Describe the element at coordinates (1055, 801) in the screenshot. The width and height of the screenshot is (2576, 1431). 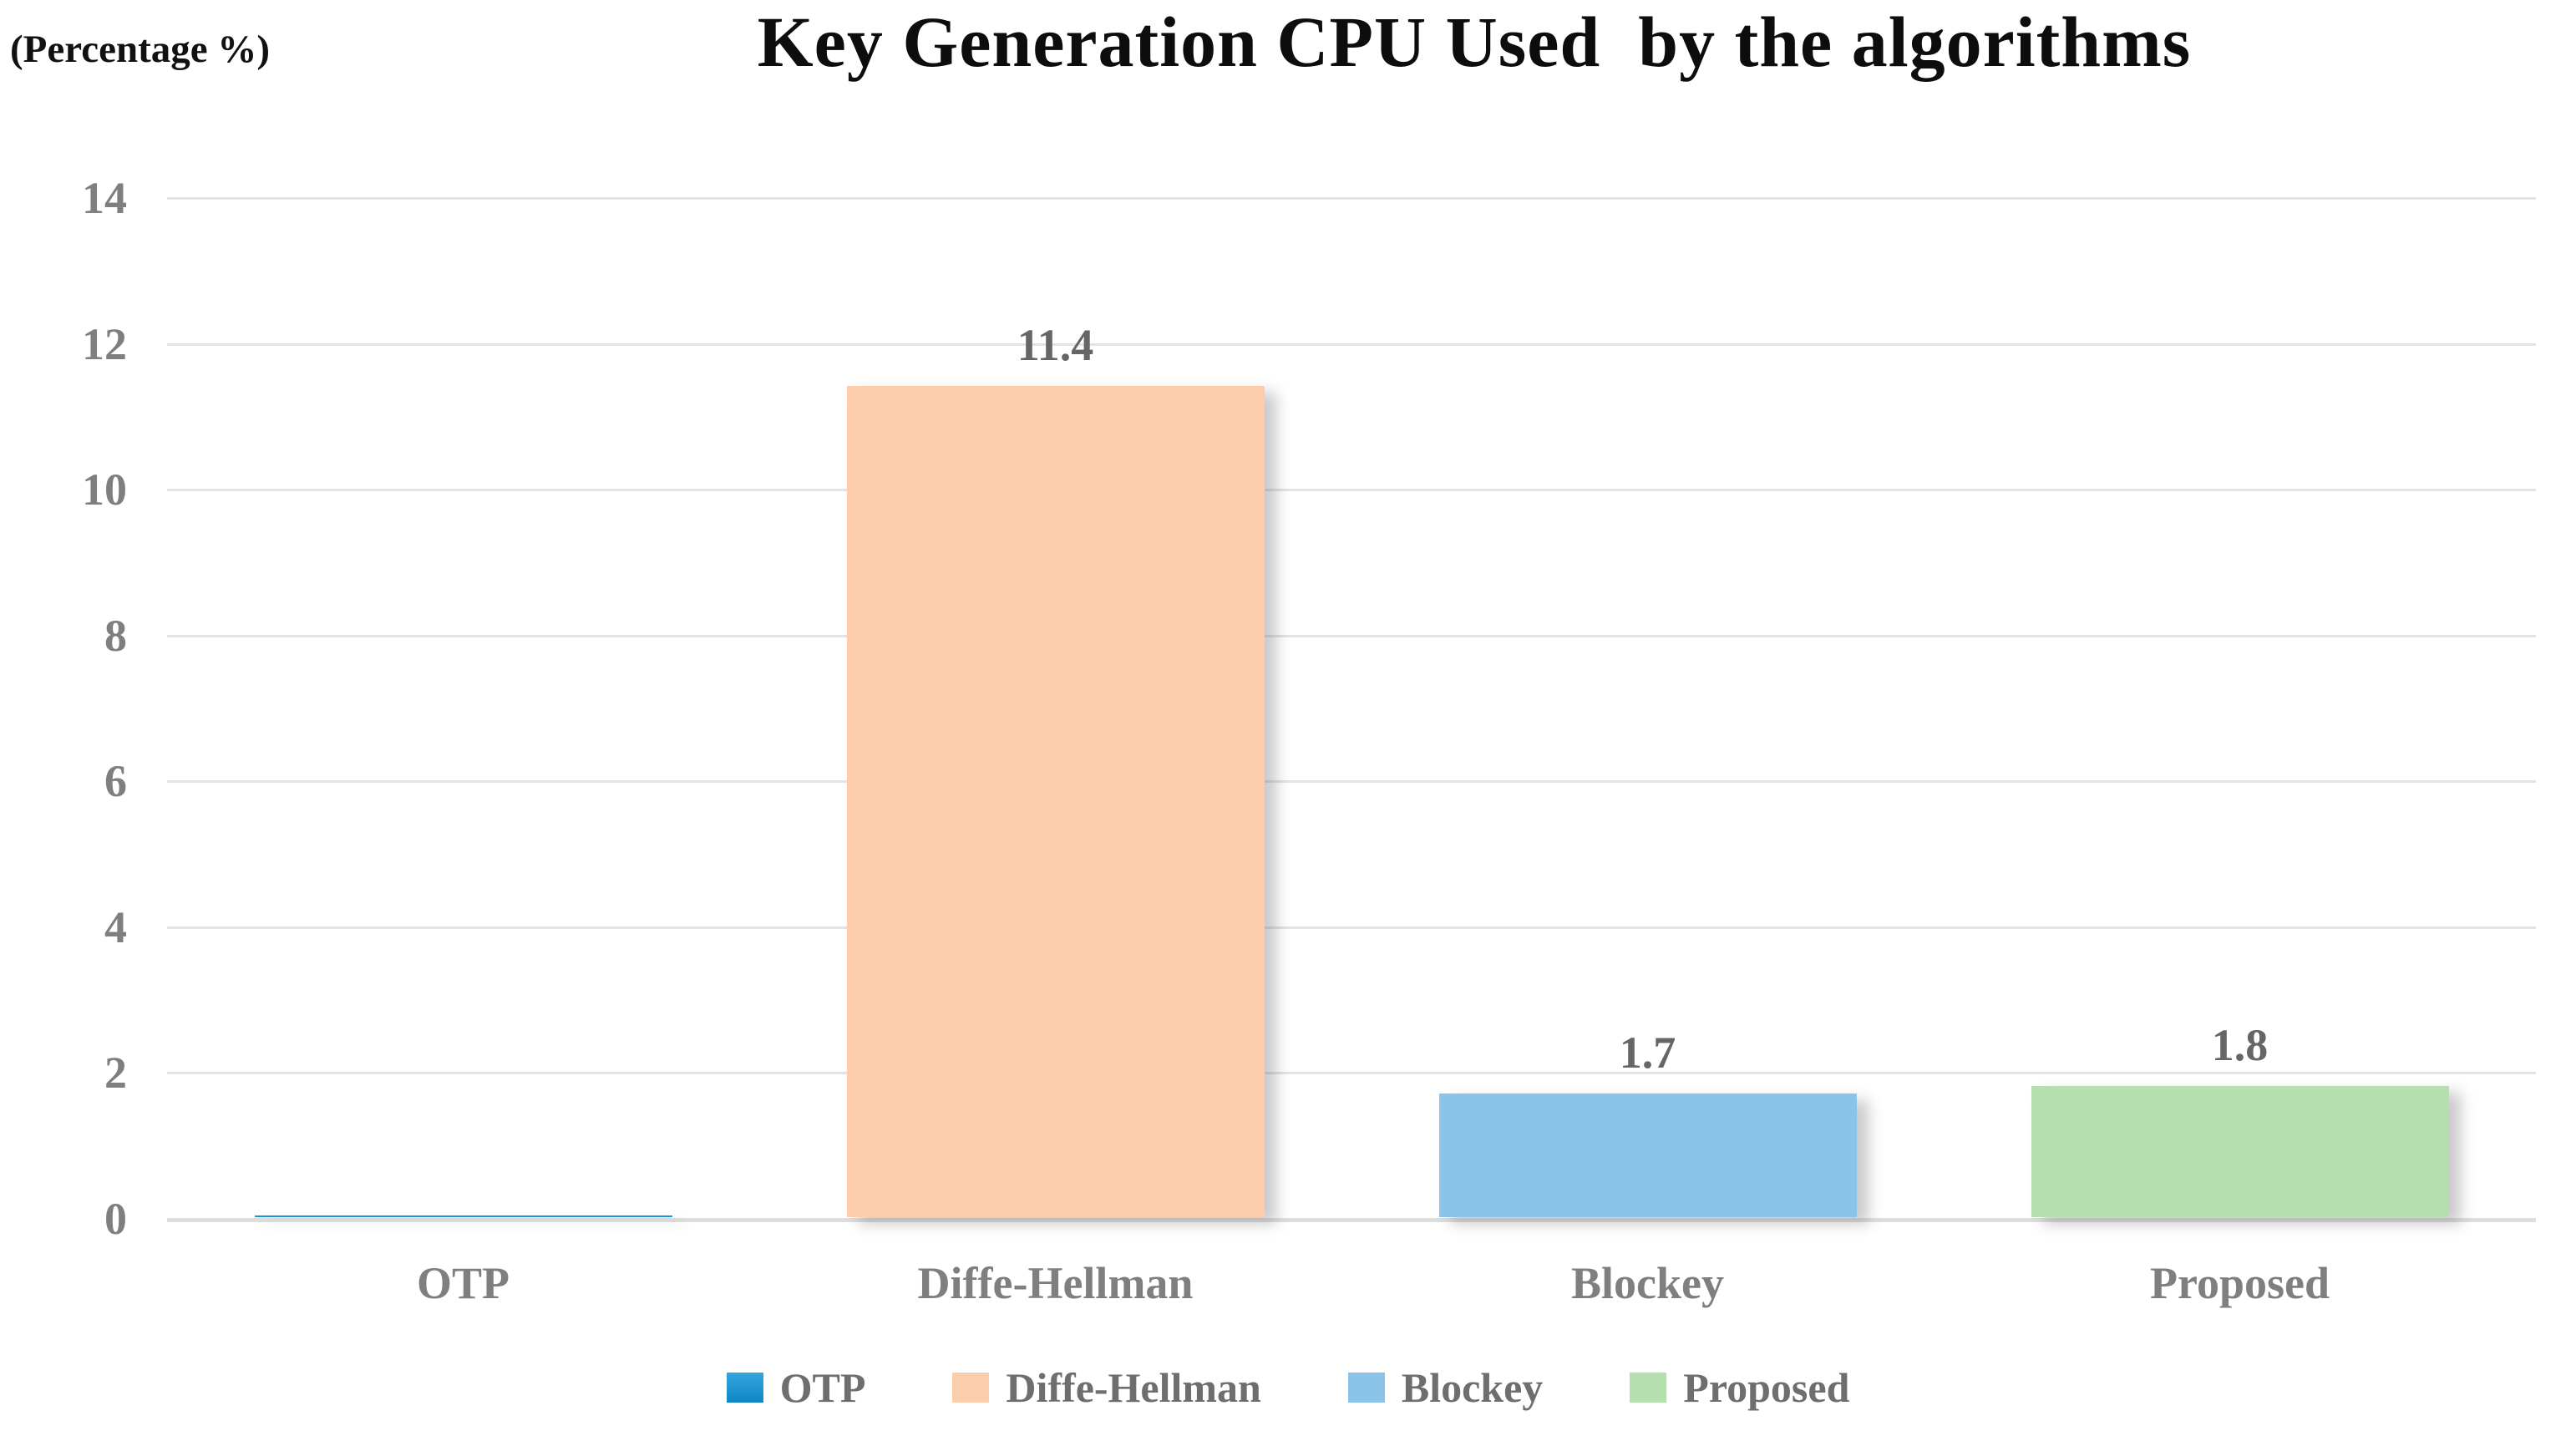
I see `bar-diffe-hellman` at that location.